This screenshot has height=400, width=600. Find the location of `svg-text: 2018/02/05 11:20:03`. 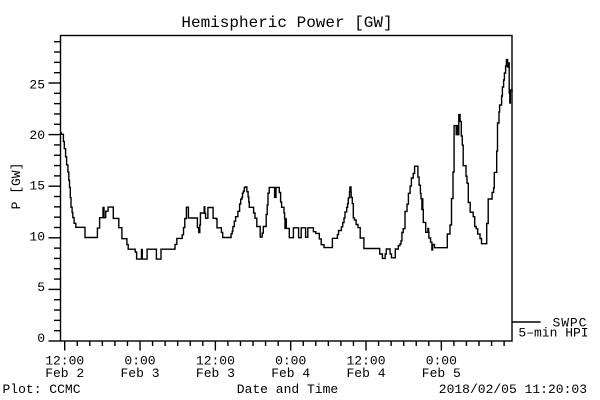

svg-text: 2018/02/05 11:20:03 is located at coordinates (513, 389).